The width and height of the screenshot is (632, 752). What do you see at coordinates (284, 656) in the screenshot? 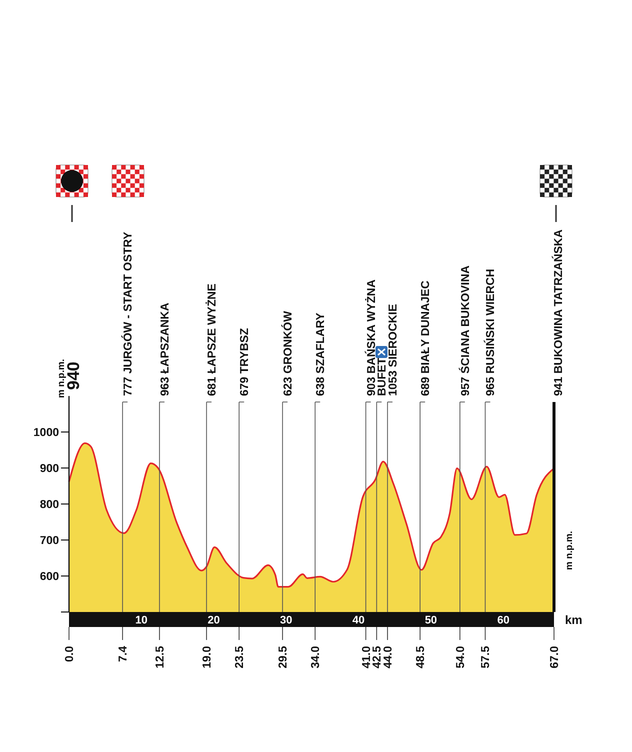
I see `x-tick-label: 29.5` at bounding box center [284, 656].